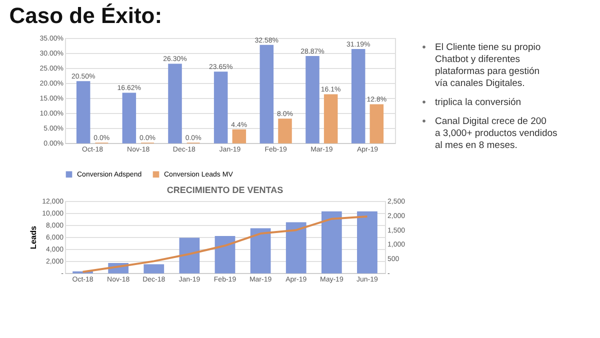 The image size is (600, 338). I want to click on line-series, so click(225, 244).